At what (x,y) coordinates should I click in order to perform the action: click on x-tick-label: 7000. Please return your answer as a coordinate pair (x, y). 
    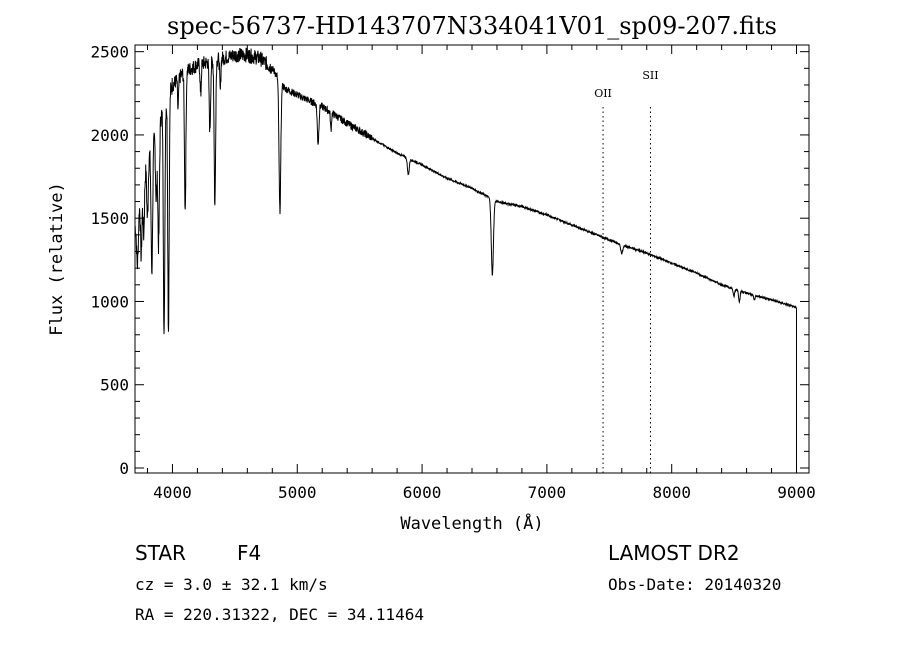
    Looking at the image, I should click on (547, 492).